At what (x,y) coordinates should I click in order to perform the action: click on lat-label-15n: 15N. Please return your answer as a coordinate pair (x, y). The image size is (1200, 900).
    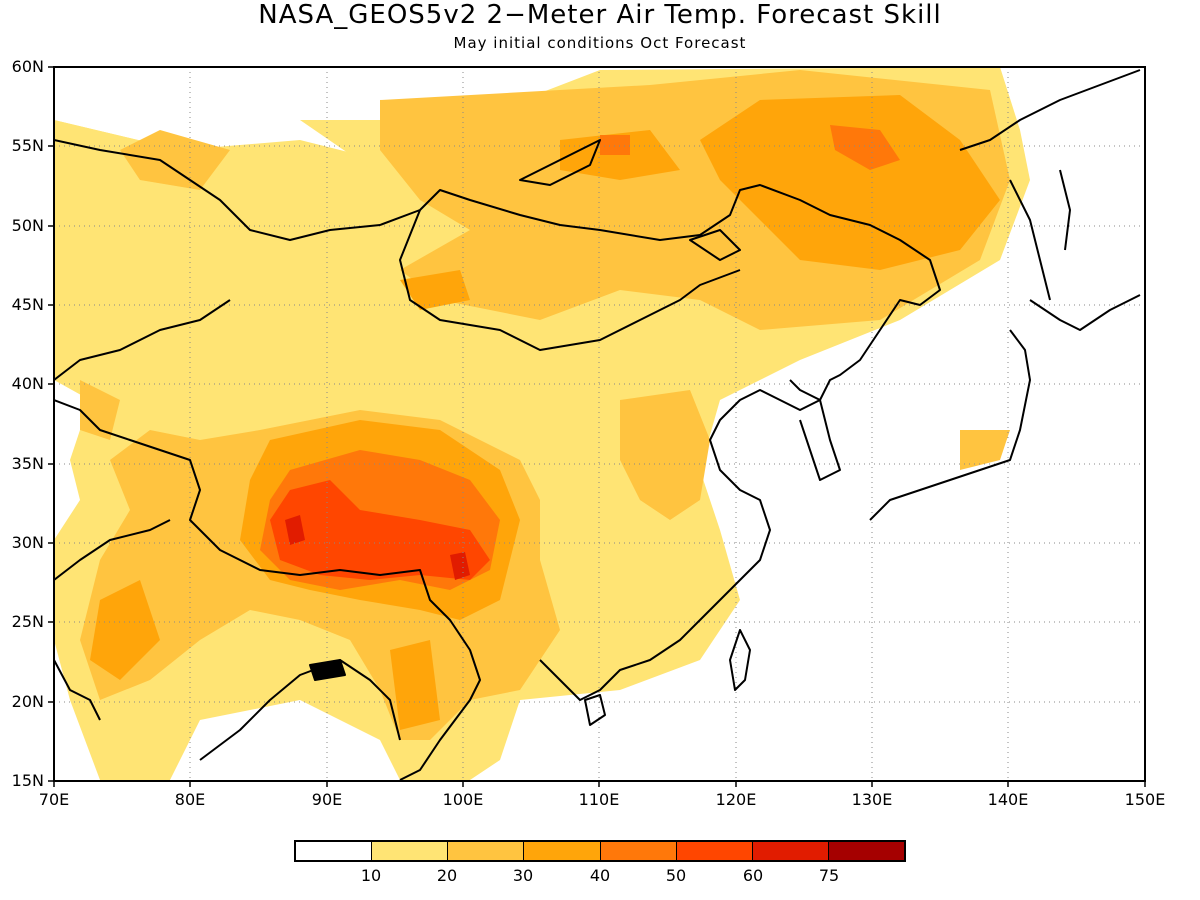
    Looking at the image, I should click on (27, 780).